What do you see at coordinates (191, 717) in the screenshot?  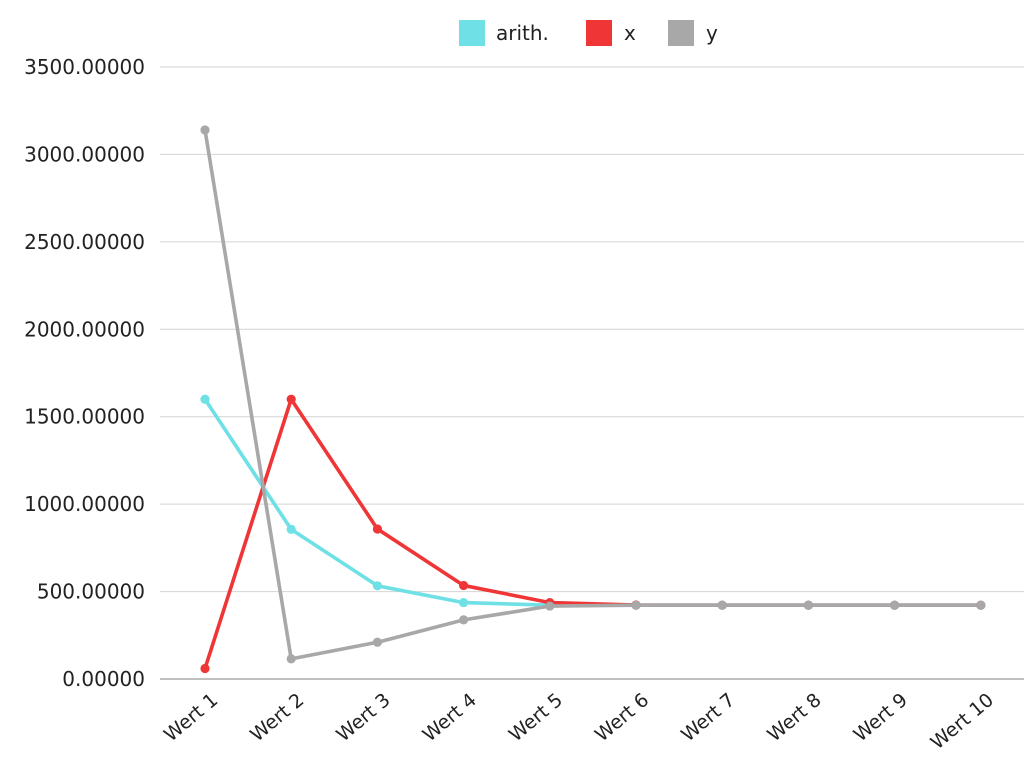 I see `x-tick-label: Wert 1` at bounding box center [191, 717].